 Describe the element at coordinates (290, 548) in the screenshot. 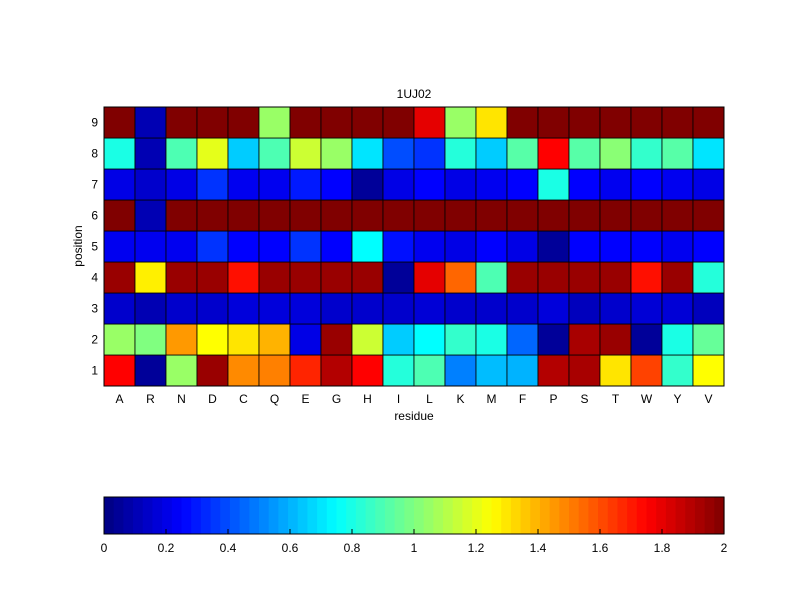

I see `colorbar-tick-label: 0.6` at that location.